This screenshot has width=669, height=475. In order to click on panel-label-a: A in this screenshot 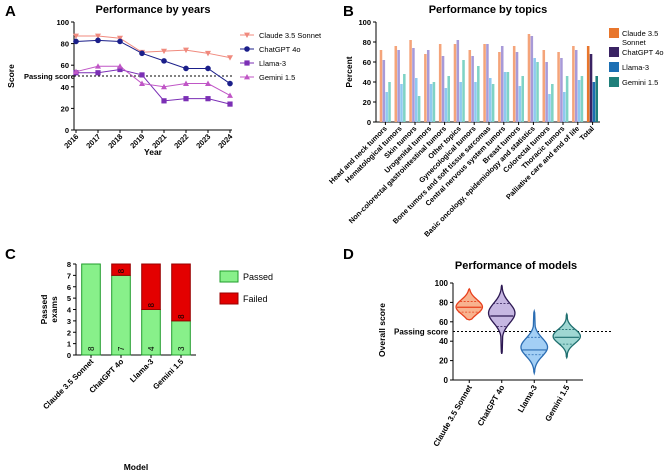, I will do `click(10, 11)`.